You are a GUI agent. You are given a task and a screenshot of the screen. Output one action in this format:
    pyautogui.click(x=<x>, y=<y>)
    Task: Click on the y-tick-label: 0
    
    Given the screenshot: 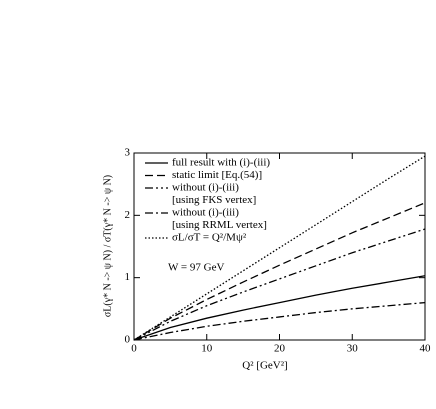 What is the action you would take?
    pyautogui.click(x=128, y=340)
    